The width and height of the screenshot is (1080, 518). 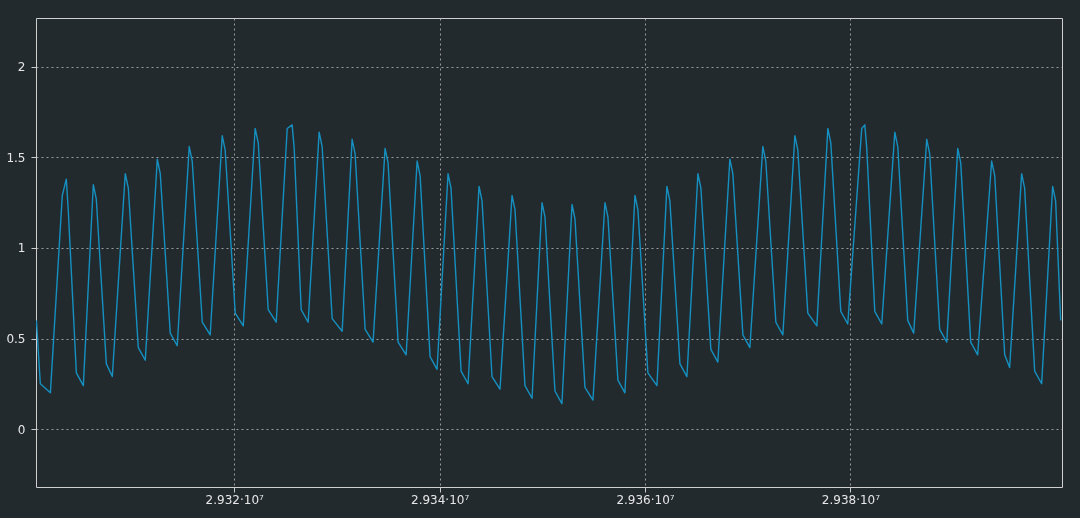 I want to click on x-tick-label: 2.932·10⁷, so click(x=235, y=499).